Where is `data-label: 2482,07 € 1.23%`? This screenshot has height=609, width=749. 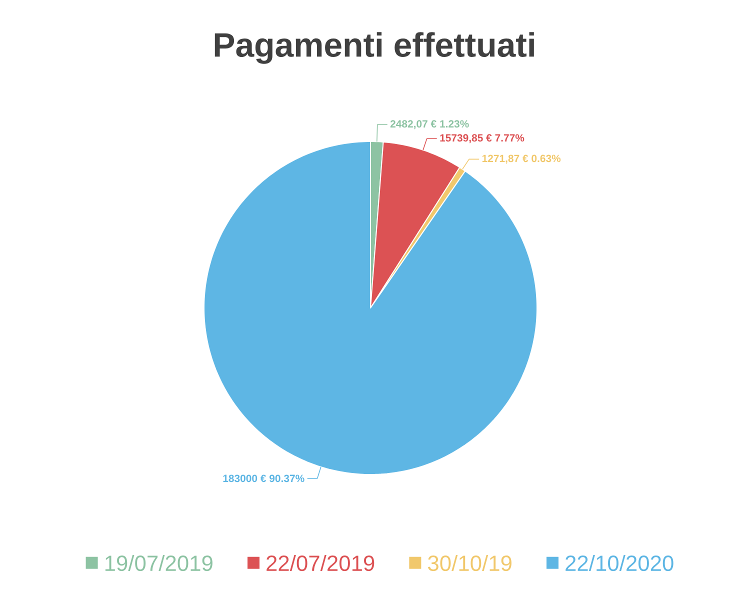
data-label: 2482,07 € 1.23% is located at coordinates (429, 125).